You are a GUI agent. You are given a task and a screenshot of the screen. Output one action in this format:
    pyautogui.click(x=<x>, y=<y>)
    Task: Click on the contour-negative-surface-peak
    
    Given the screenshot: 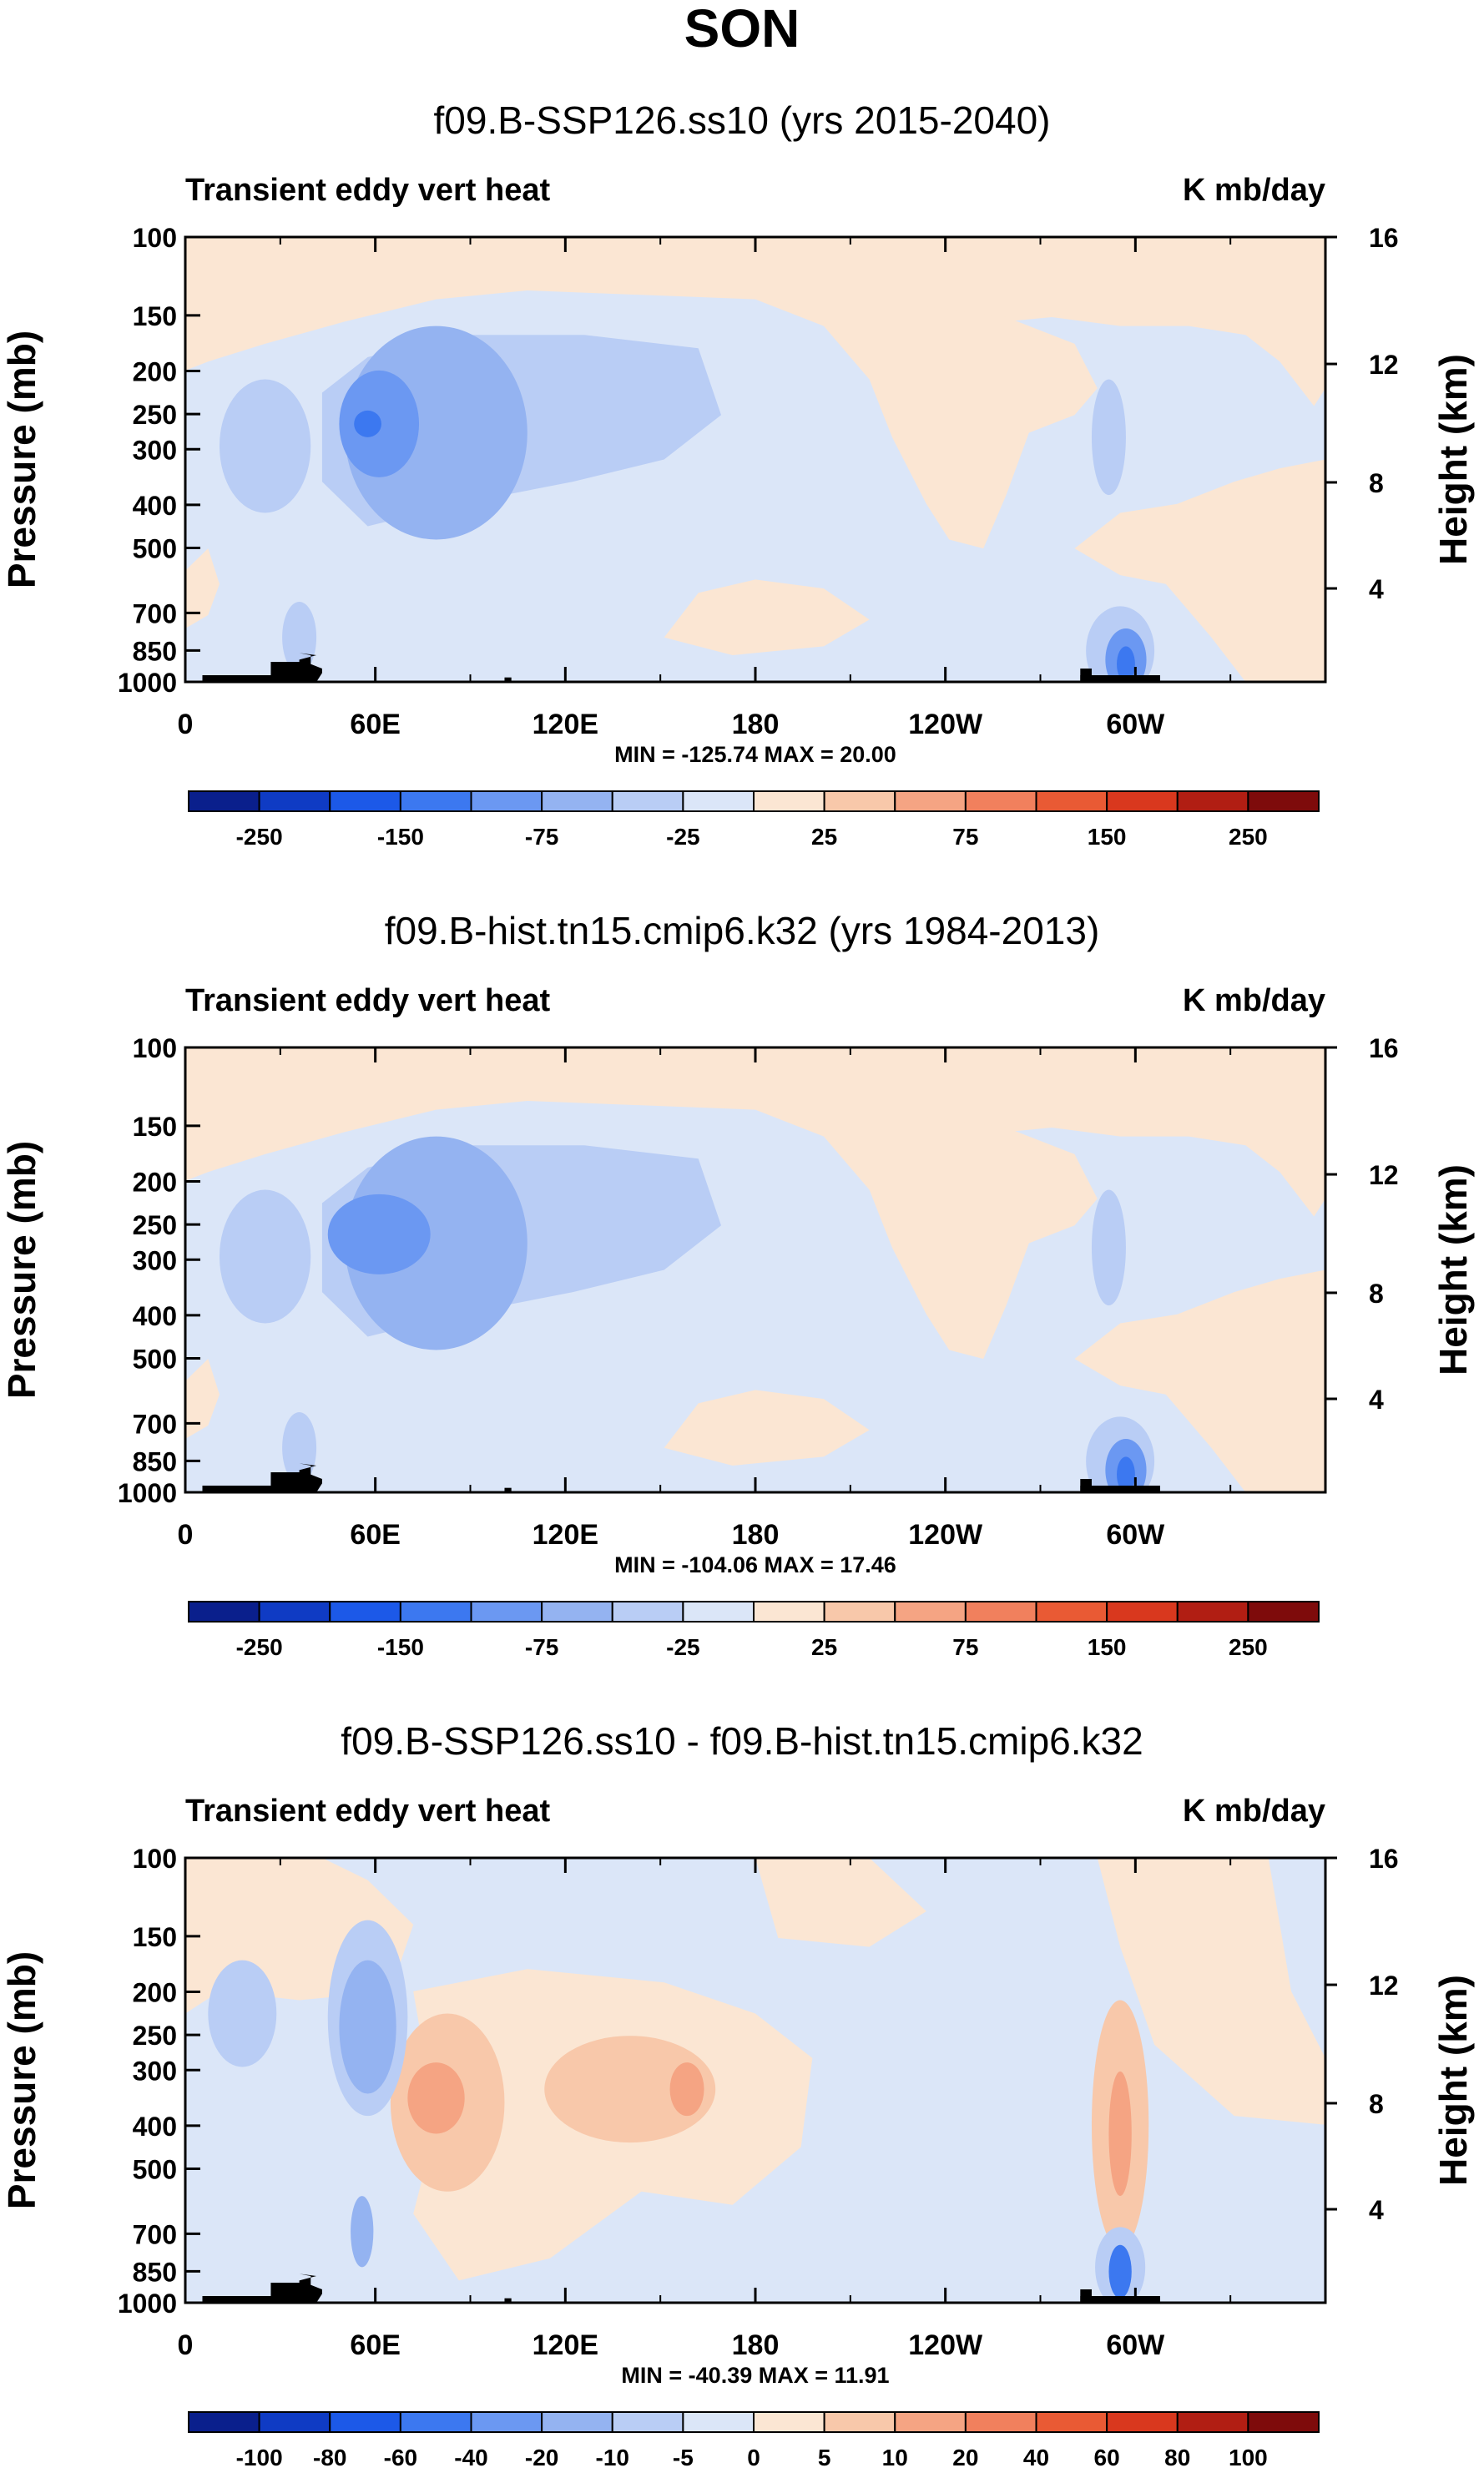 What is the action you would take?
    pyautogui.click(x=1126, y=664)
    